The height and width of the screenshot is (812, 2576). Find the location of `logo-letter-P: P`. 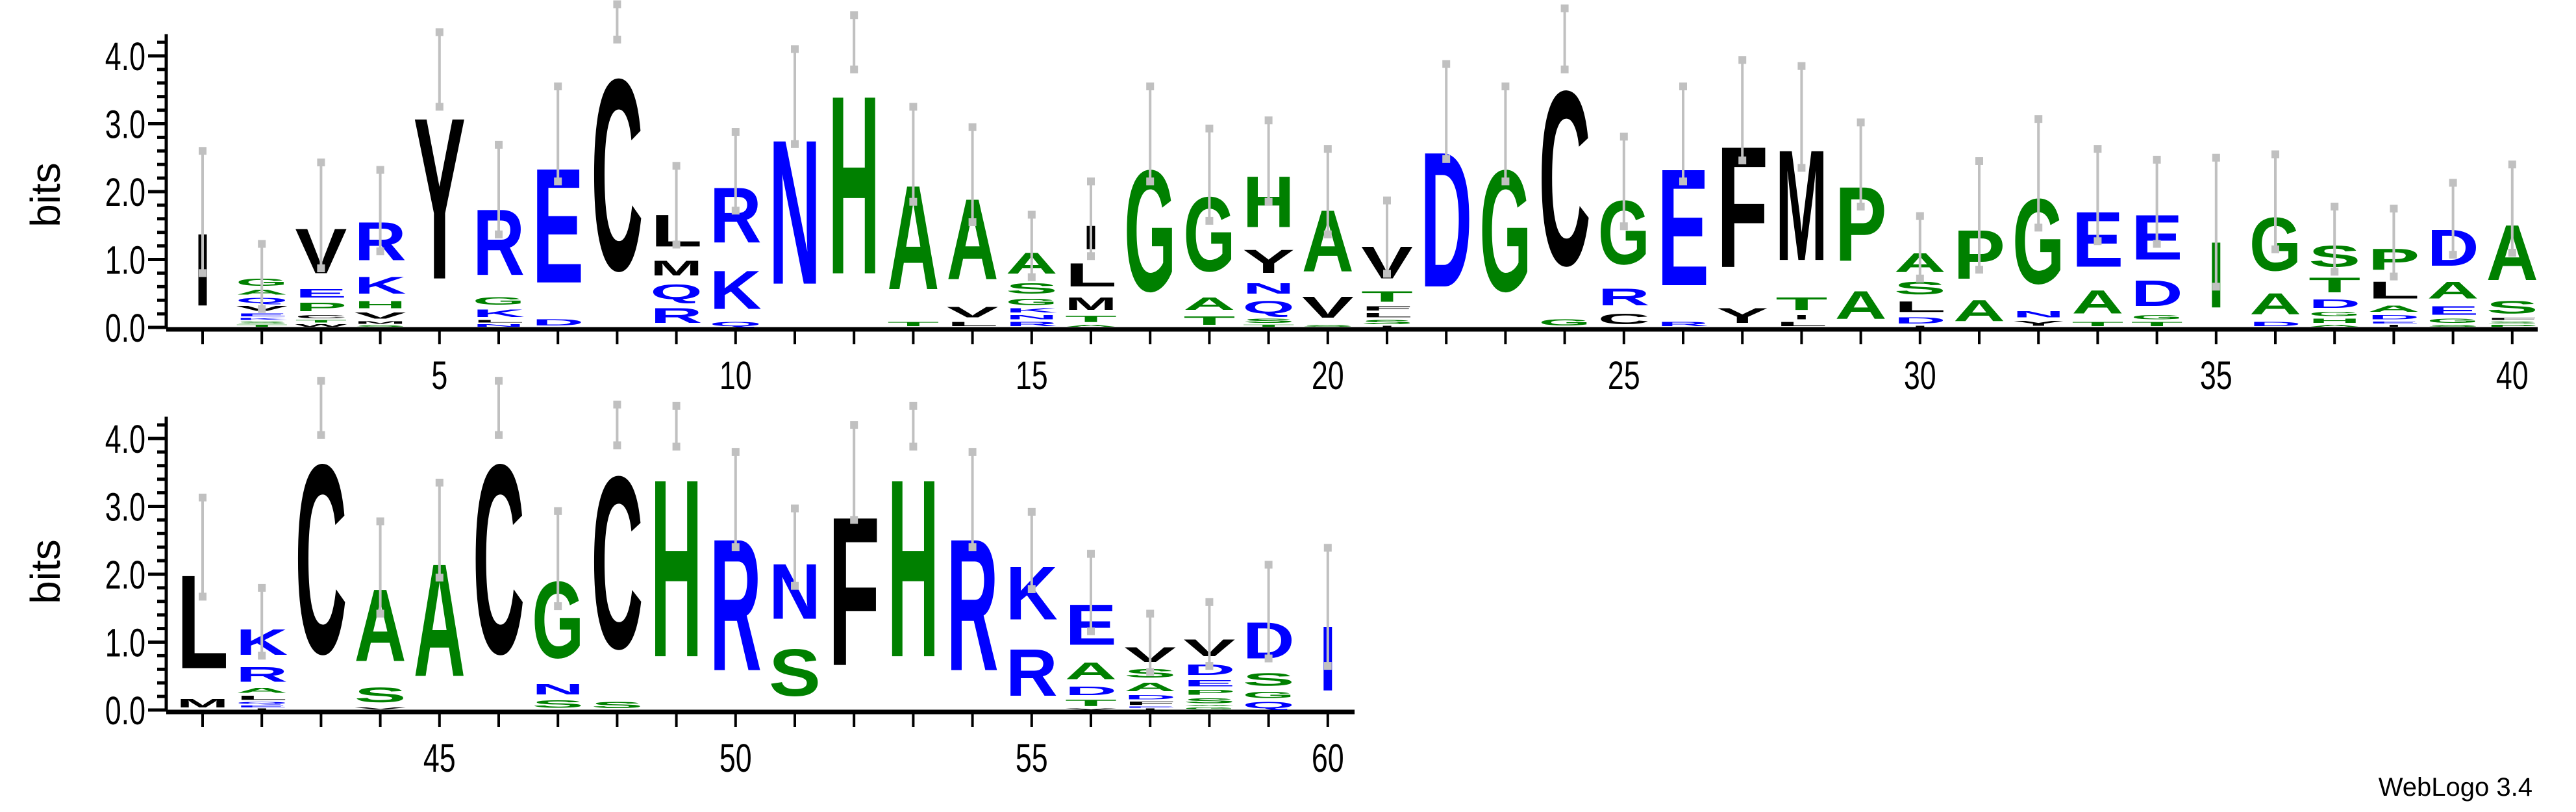

logo-letter-P: P is located at coordinates (2512, 325).